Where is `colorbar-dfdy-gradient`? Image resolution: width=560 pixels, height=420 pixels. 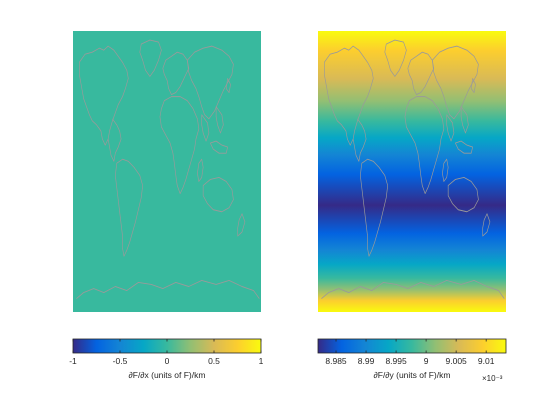 colorbar-dfdy-gradient is located at coordinates (412, 346).